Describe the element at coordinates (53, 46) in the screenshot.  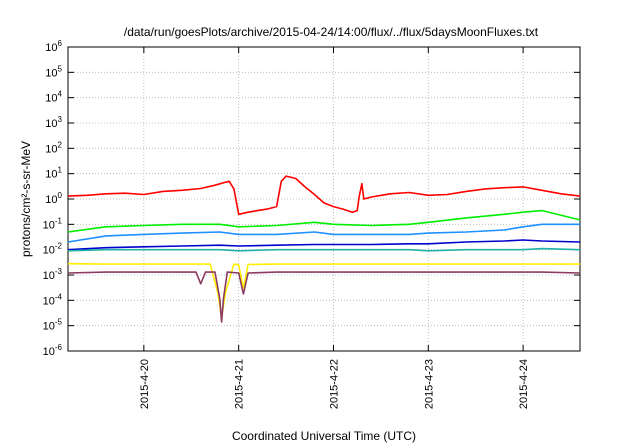
I see `y-tick-label: 10⁶` at that location.